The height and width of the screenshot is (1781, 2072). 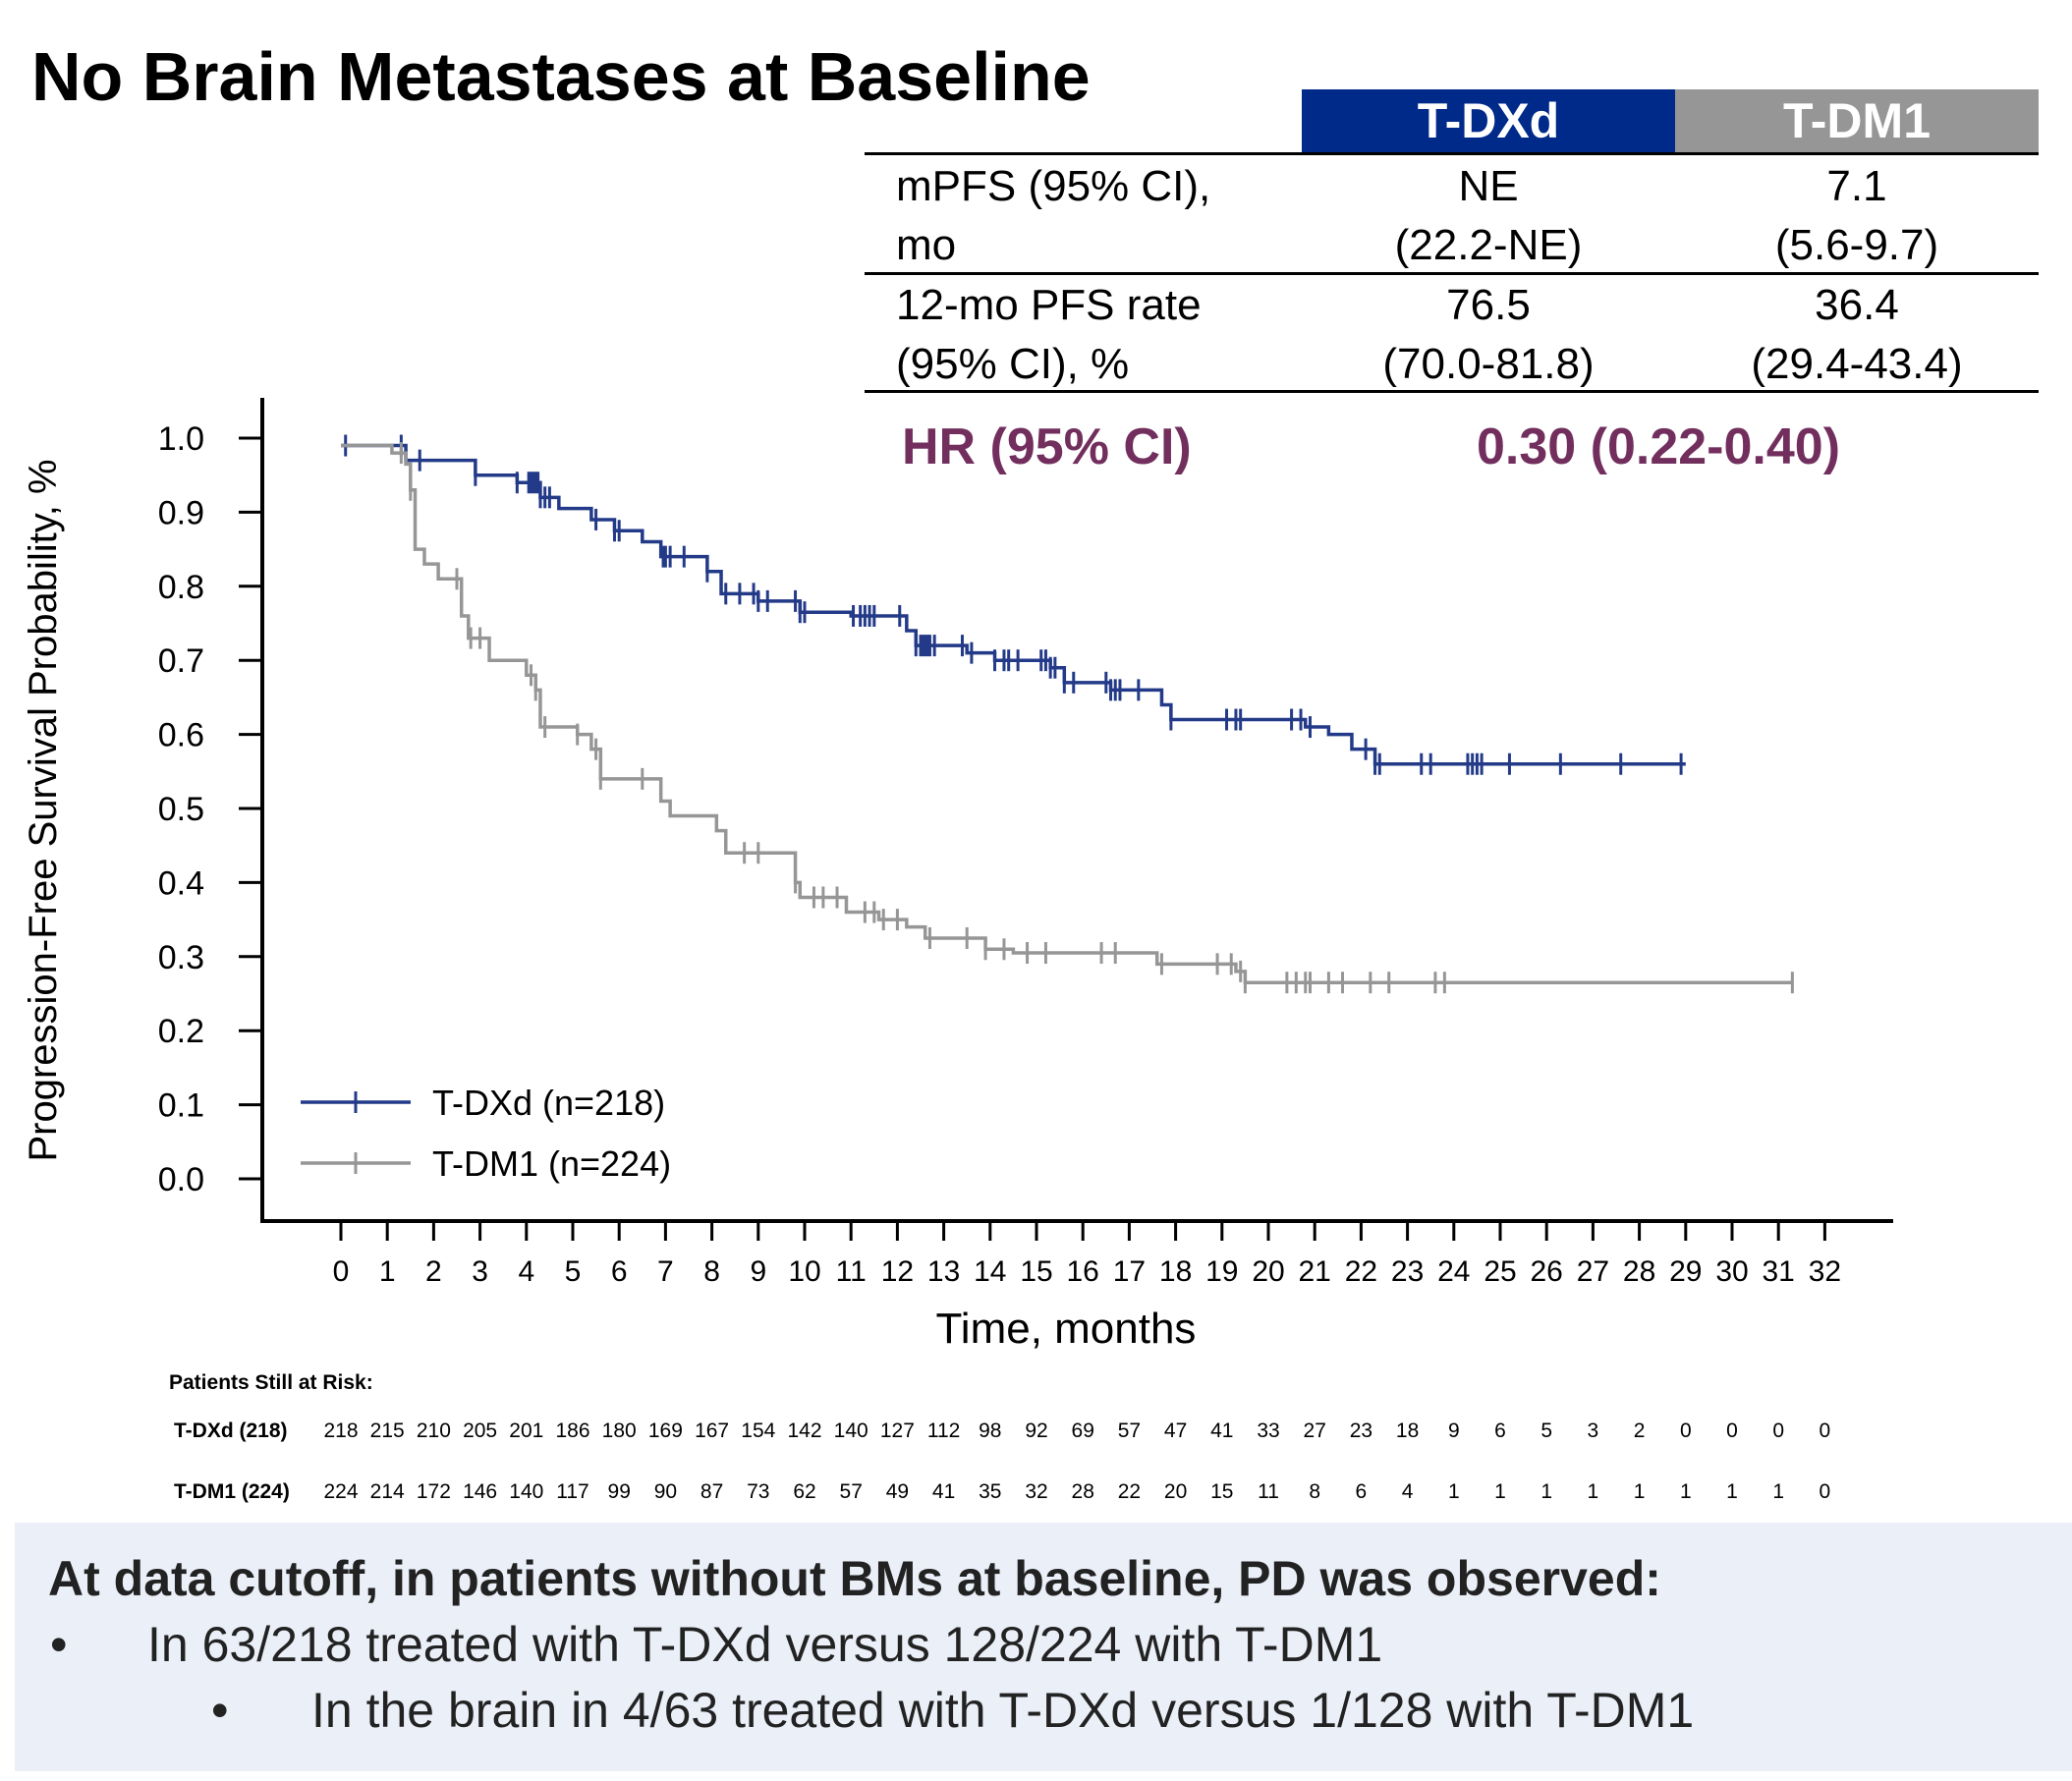 I want to click on x-tick-label: 2, so click(x=433, y=1271).